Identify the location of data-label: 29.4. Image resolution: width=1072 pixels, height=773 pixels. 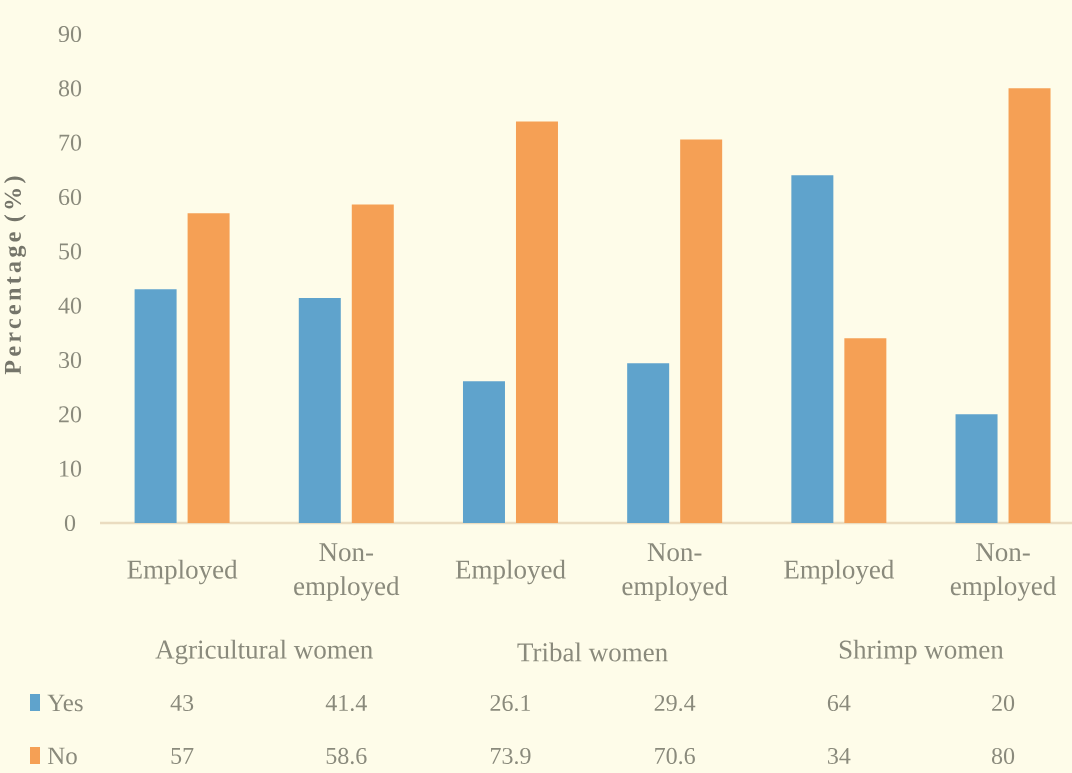
(675, 703).